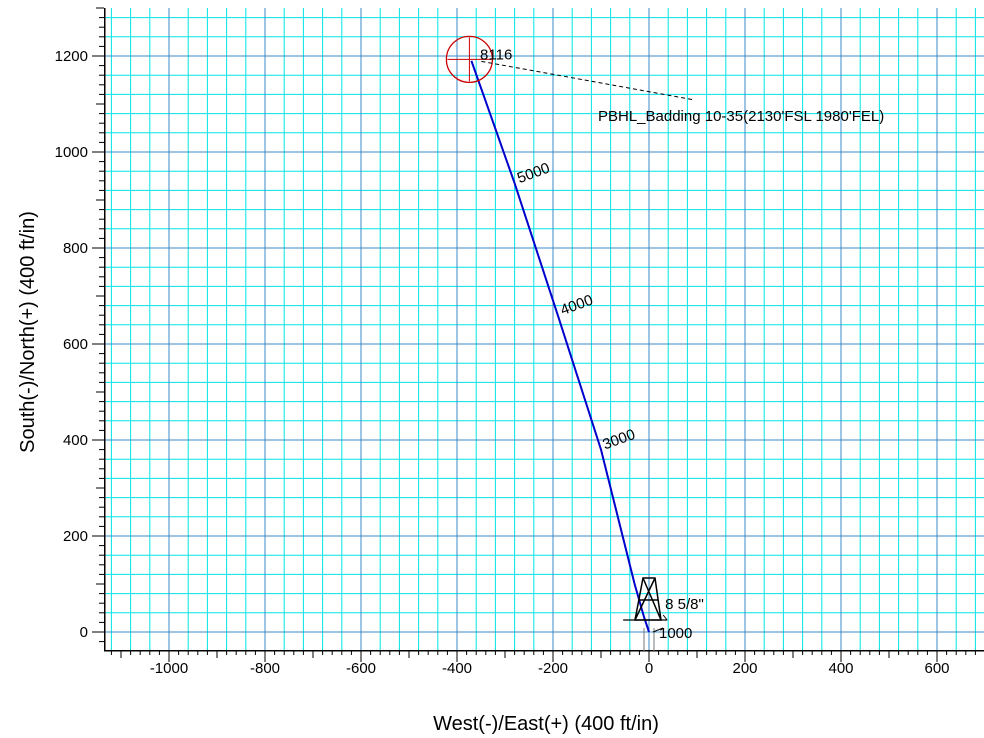 Image resolution: width=984 pixels, height=738 pixels. I want to click on x-tick-label: 600, so click(936, 668).